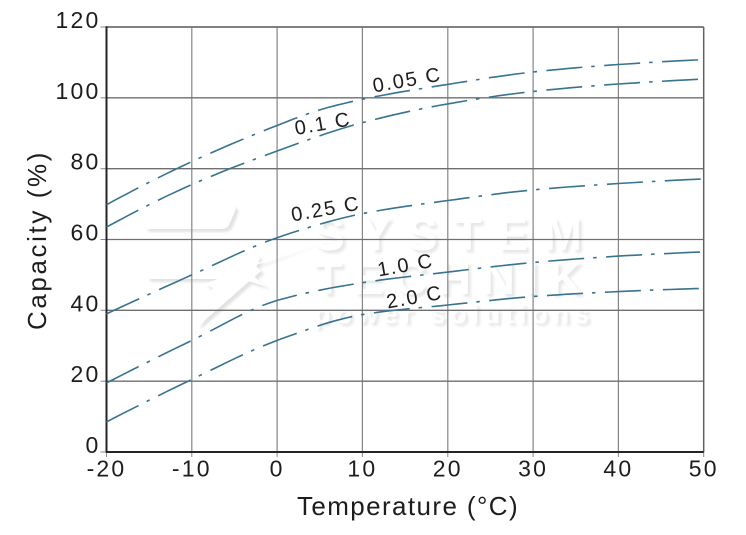 Image resolution: width=746 pixels, height=535 pixels. What do you see at coordinates (451, 281) in the screenshot?
I see `svg-text: TECHNIK` at bounding box center [451, 281].